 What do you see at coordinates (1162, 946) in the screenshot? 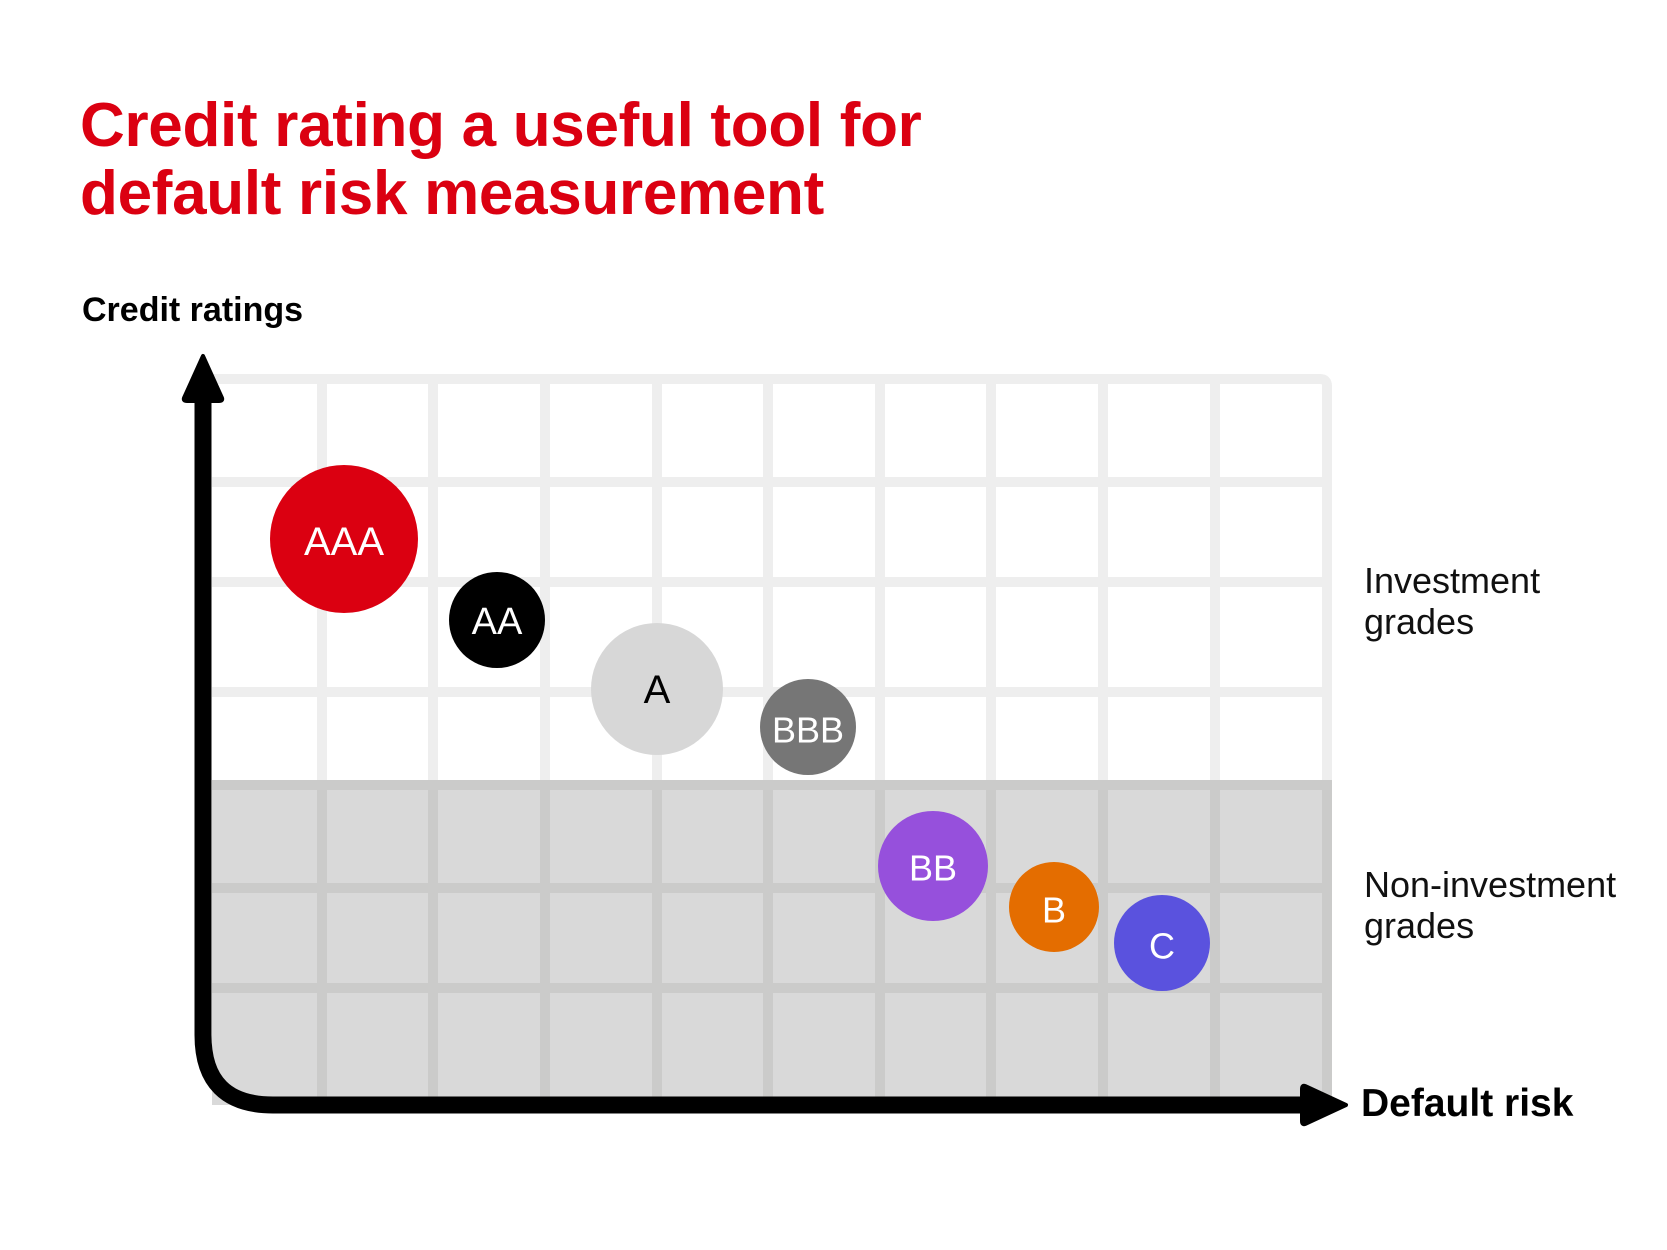
I see `rating-label: C` at bounding box center [1162, 946].